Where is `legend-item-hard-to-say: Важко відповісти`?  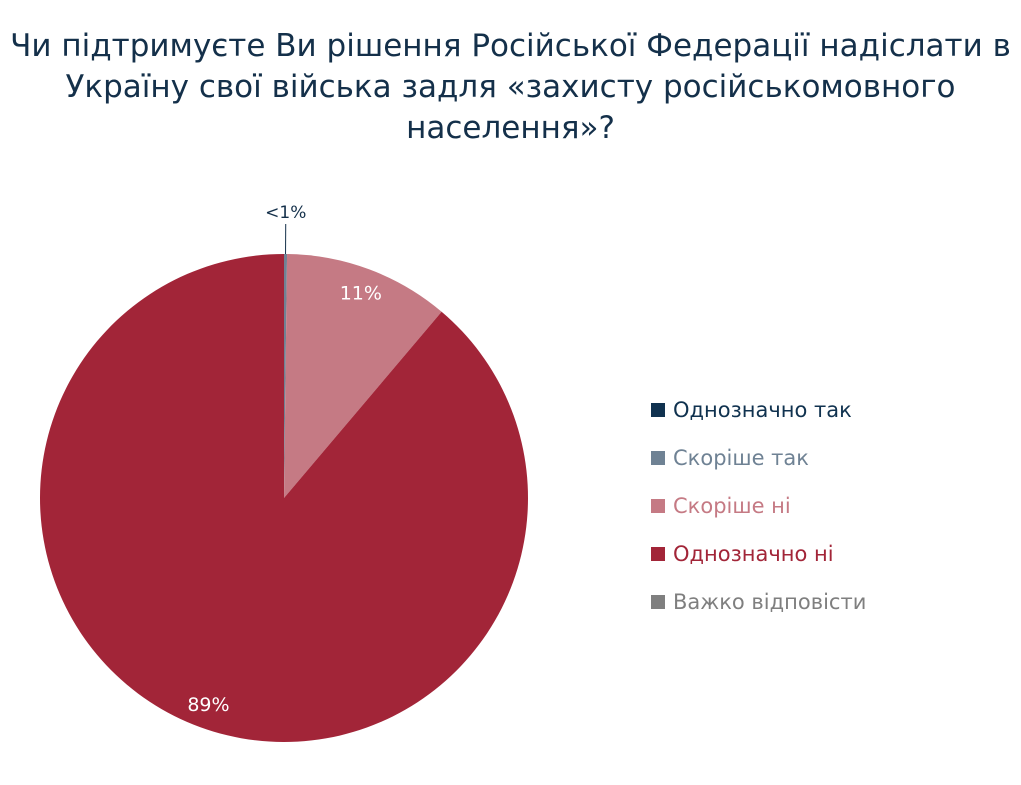
legend-item-hard-to-say: Важко відповісти is located at coordinates (758, 602).